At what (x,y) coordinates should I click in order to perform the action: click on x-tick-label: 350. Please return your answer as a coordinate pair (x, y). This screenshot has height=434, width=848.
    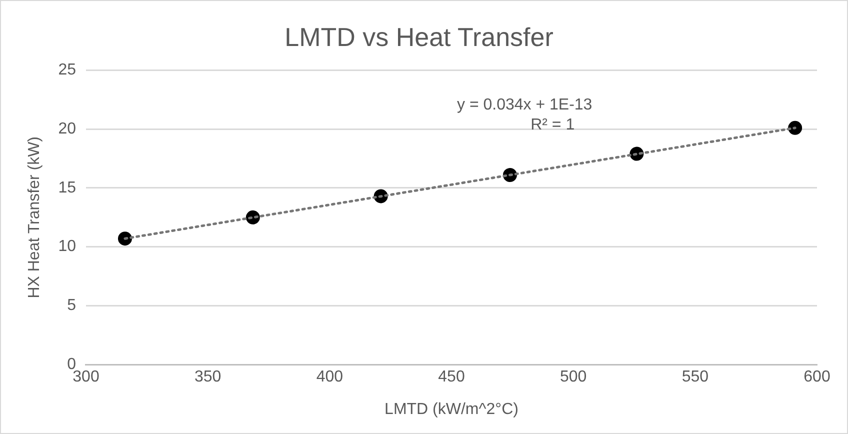
    Looking at the image, I should click on (208, 377).